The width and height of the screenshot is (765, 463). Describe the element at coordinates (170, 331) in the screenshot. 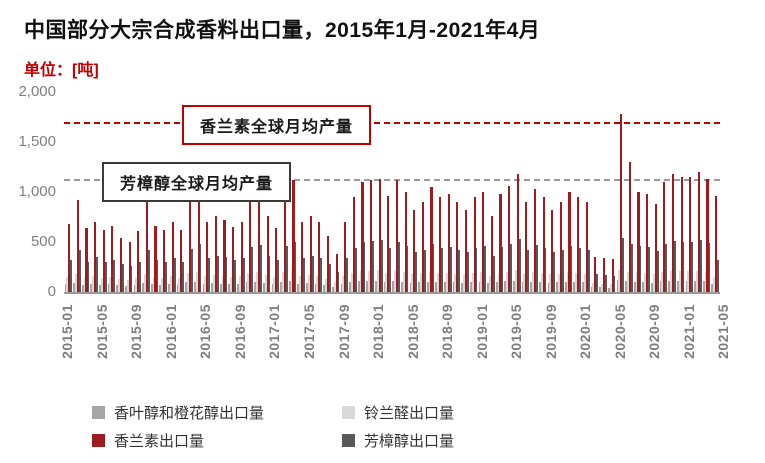

I see `x-tick-label: 2016-01` at that location.